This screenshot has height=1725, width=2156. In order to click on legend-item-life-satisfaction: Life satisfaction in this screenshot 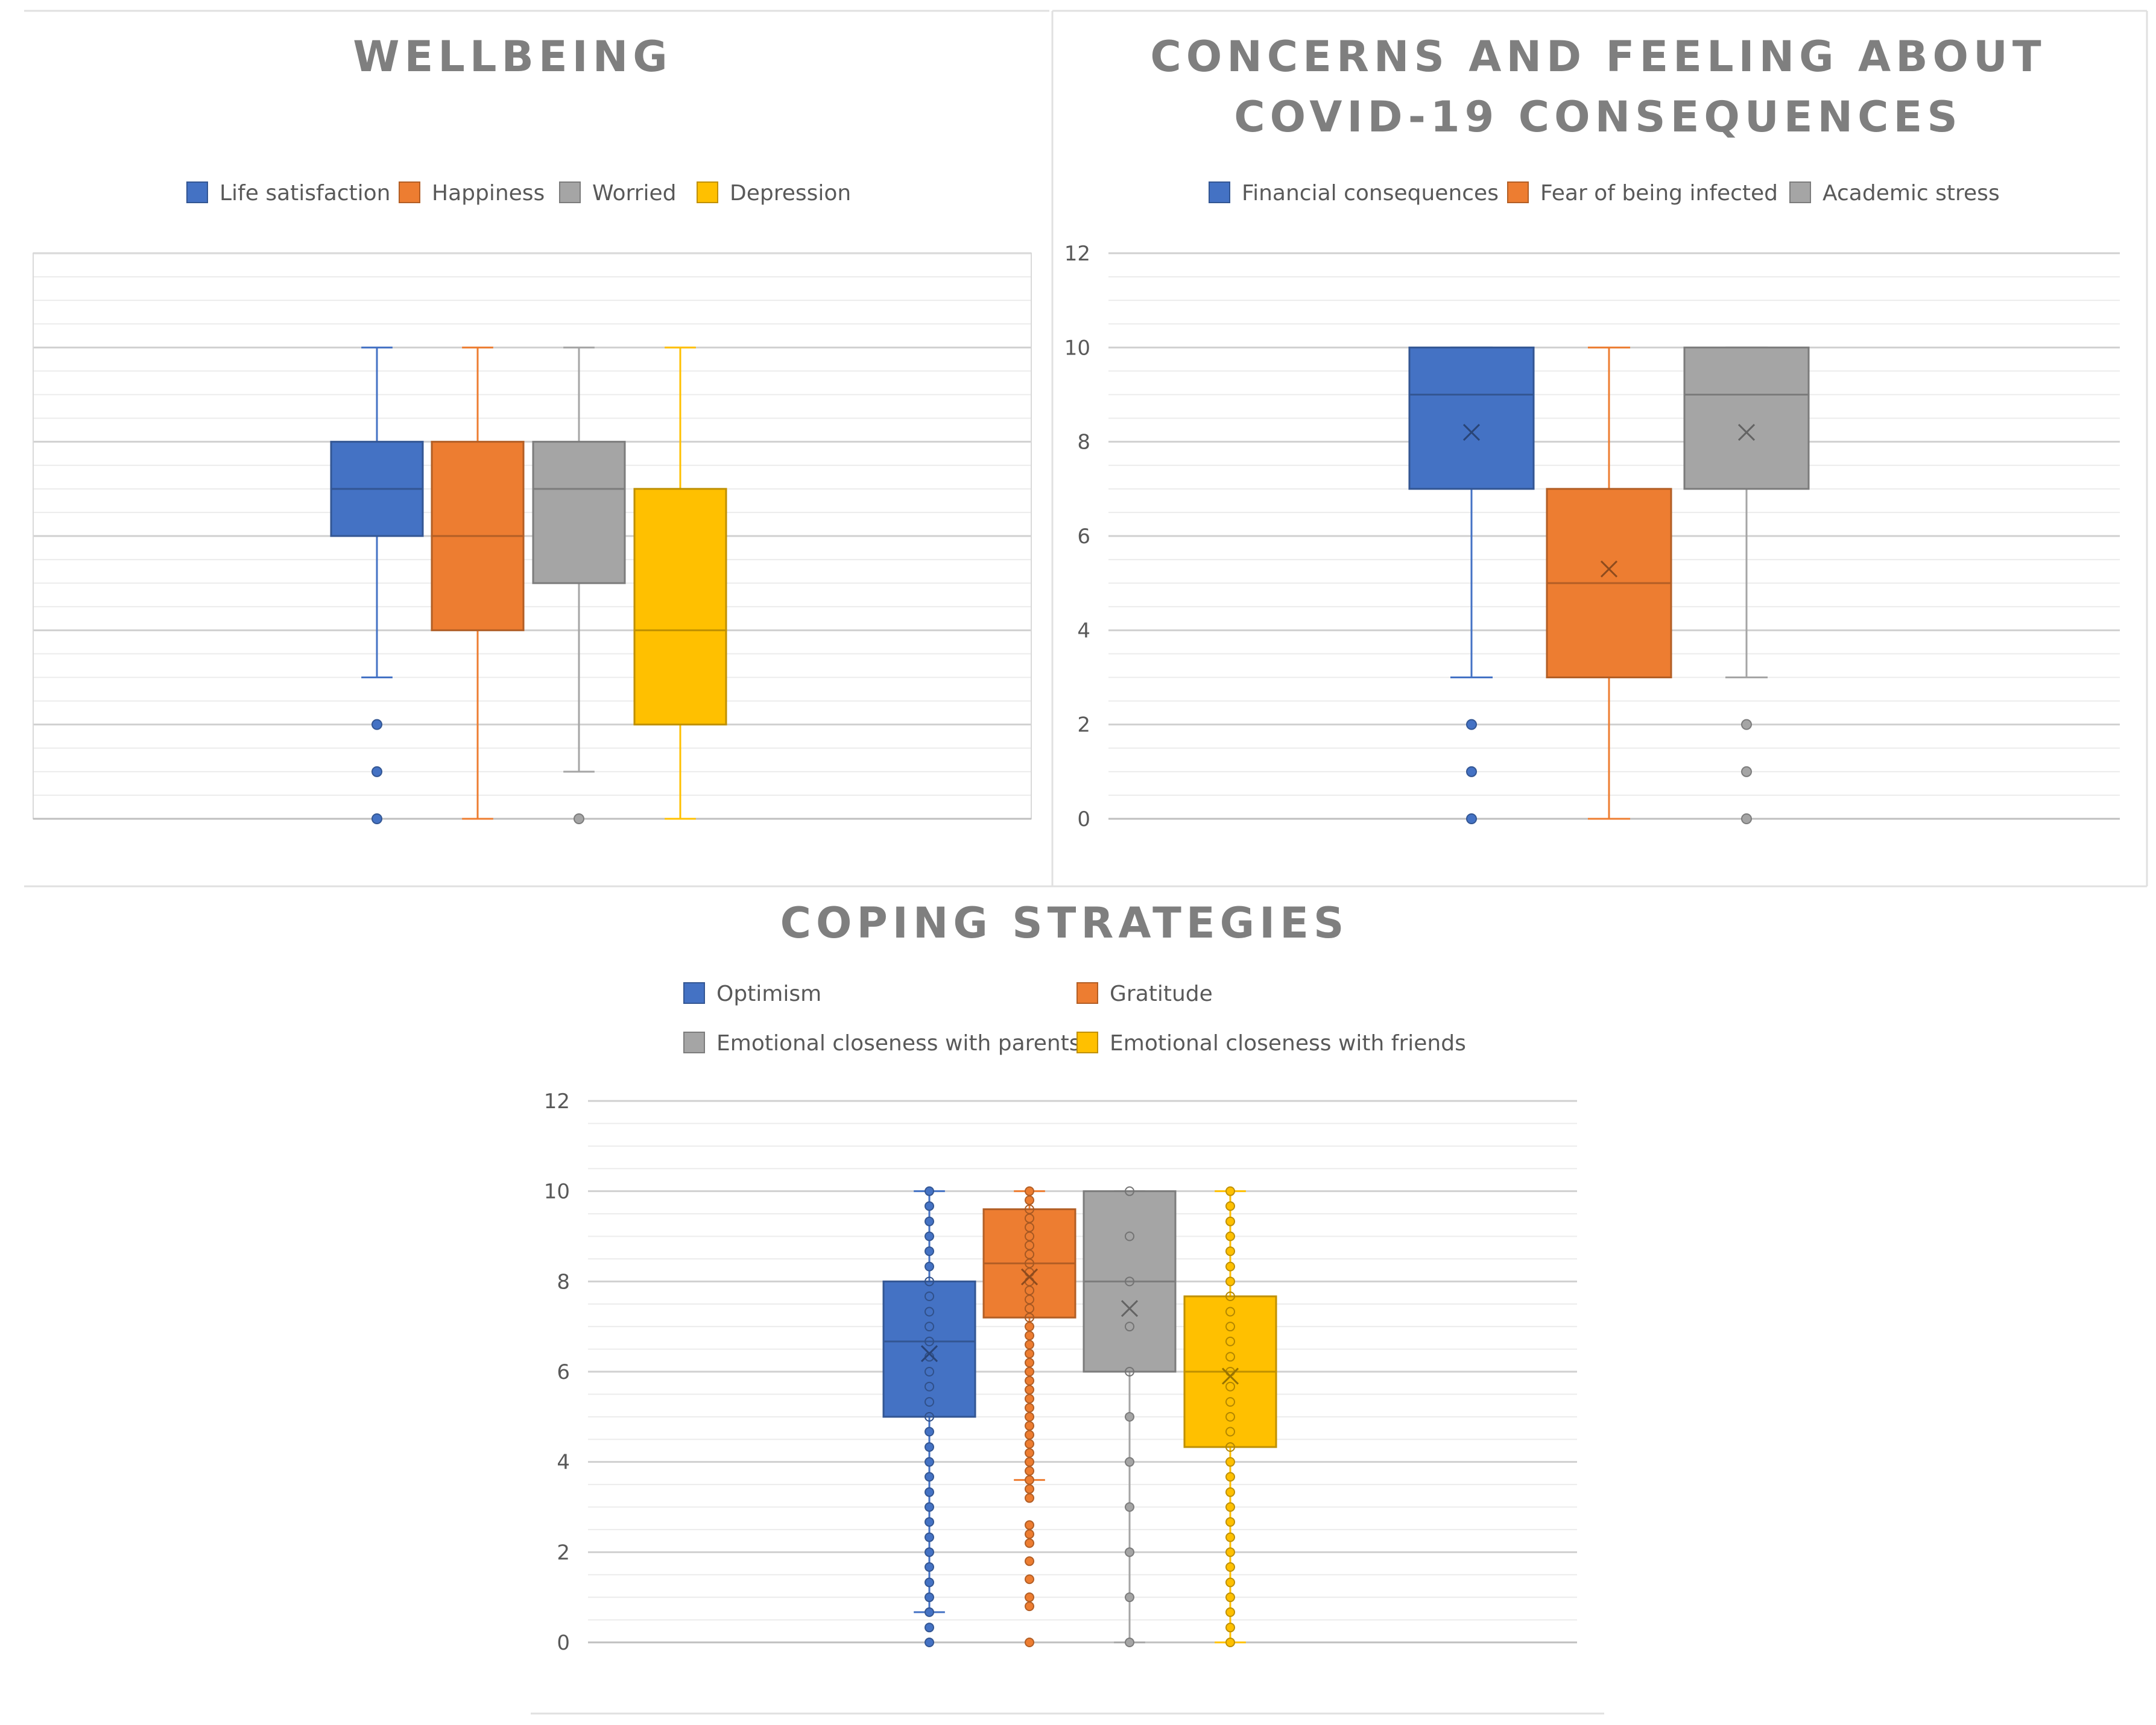, I will do `click(288, 194)`.